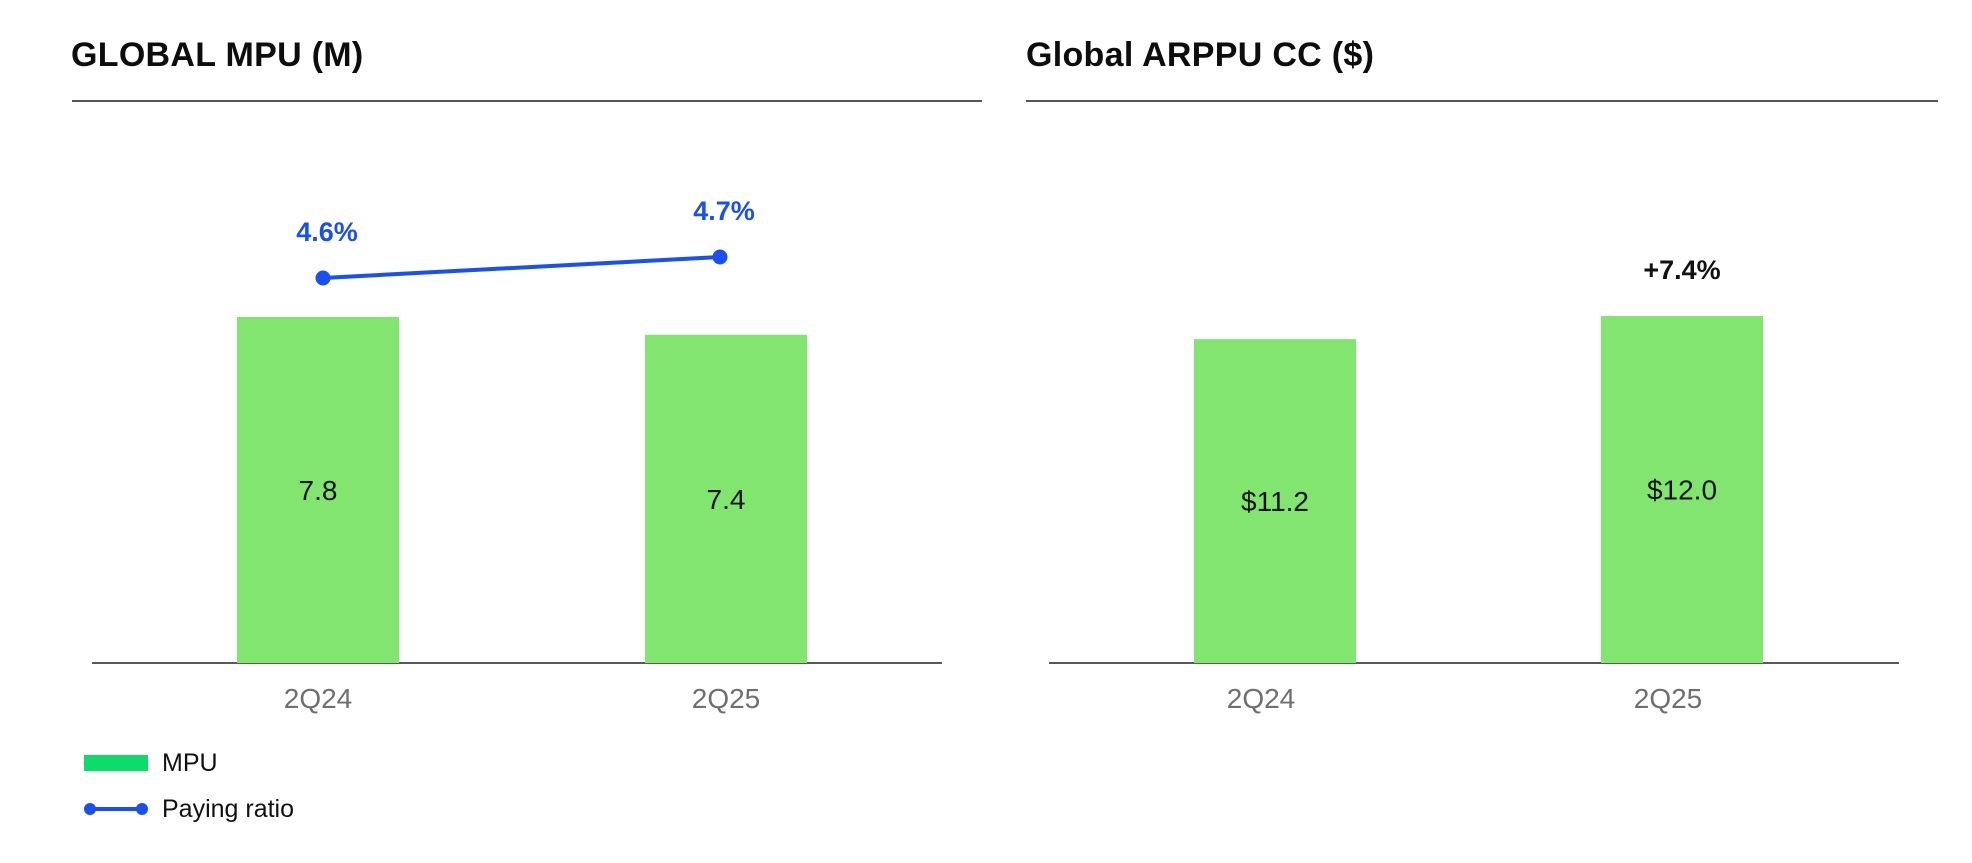 Image resolution: width=1972 pixels, height=863 pixels. Describe the element at coordinates (1681, 270) in the screenshot. I see `arppu-growth-annotation: +7.4%` at that location.